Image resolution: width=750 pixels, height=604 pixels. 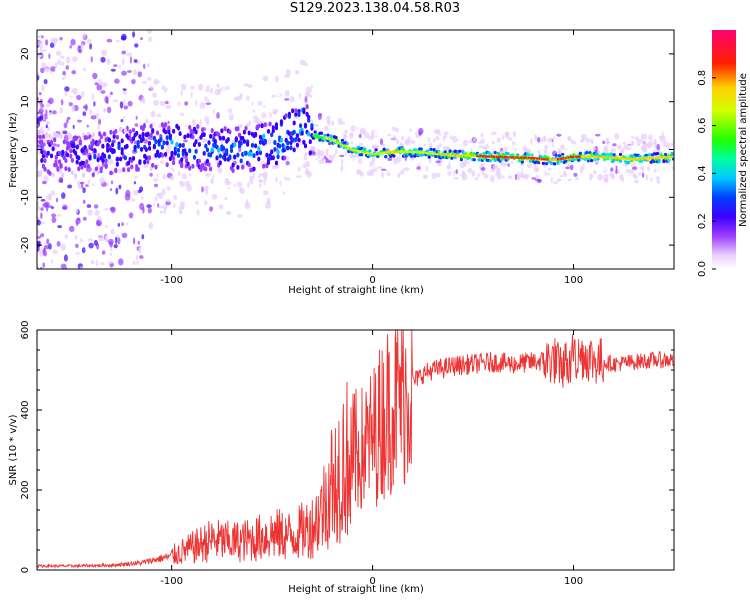 I want to click on y-tick-label: 20, so click(x=25, y=54).